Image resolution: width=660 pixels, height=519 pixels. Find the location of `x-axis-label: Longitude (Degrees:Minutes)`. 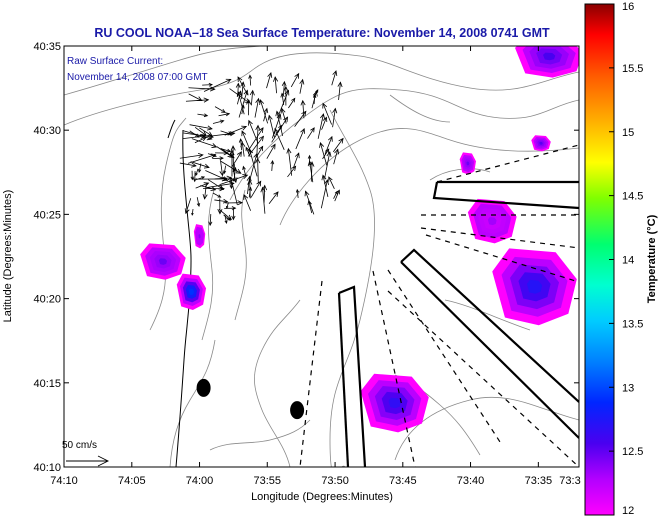

x-axis-label: Longitude (Degrees:Minutes) is located at coordinates (322, 497).